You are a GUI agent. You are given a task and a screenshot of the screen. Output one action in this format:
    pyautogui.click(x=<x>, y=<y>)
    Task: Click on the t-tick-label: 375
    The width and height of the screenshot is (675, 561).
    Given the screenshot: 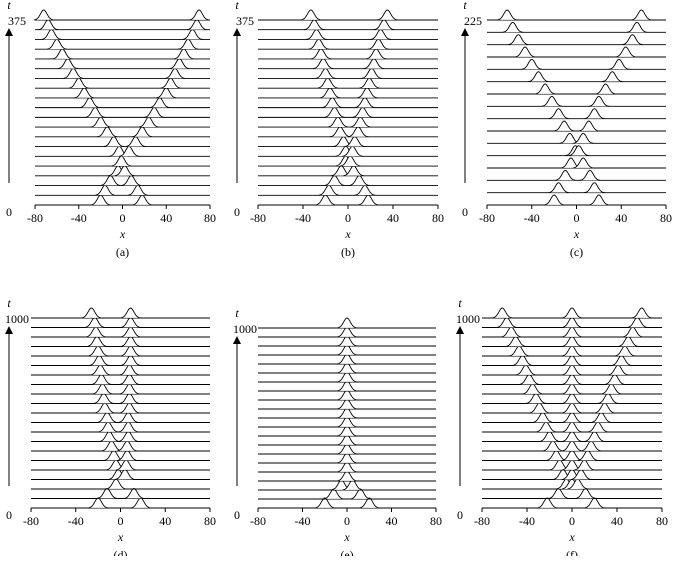 What is the action you would take?
    pyautogui.click(x=245, y=21)
    